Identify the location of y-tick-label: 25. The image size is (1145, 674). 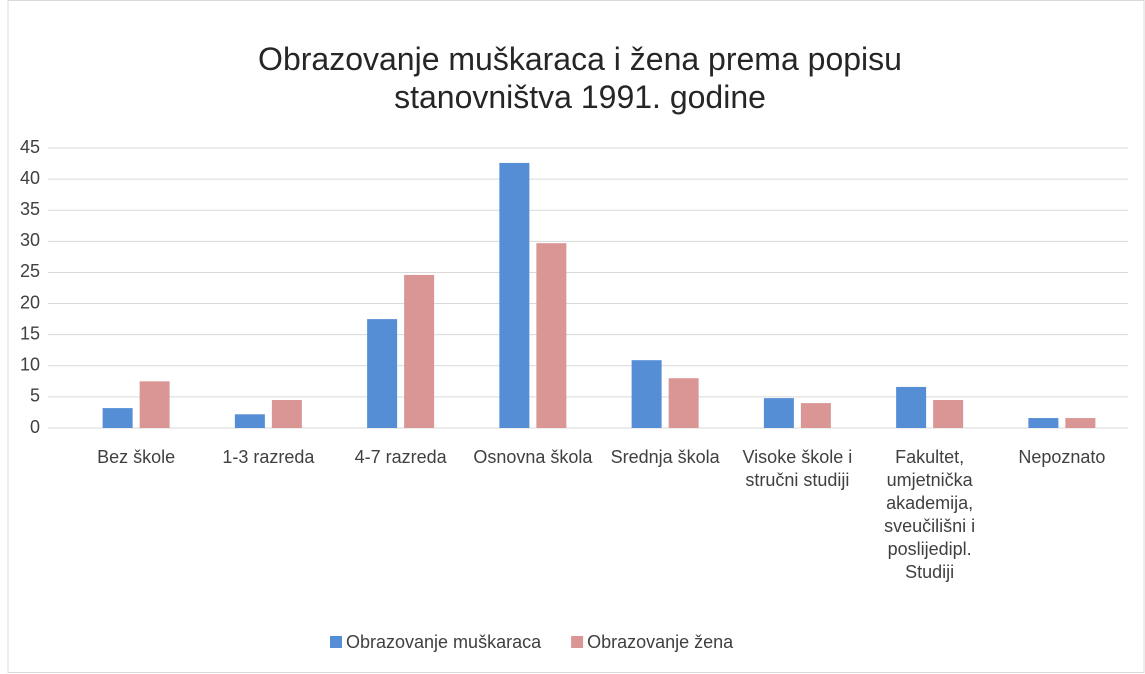
(30, 271).